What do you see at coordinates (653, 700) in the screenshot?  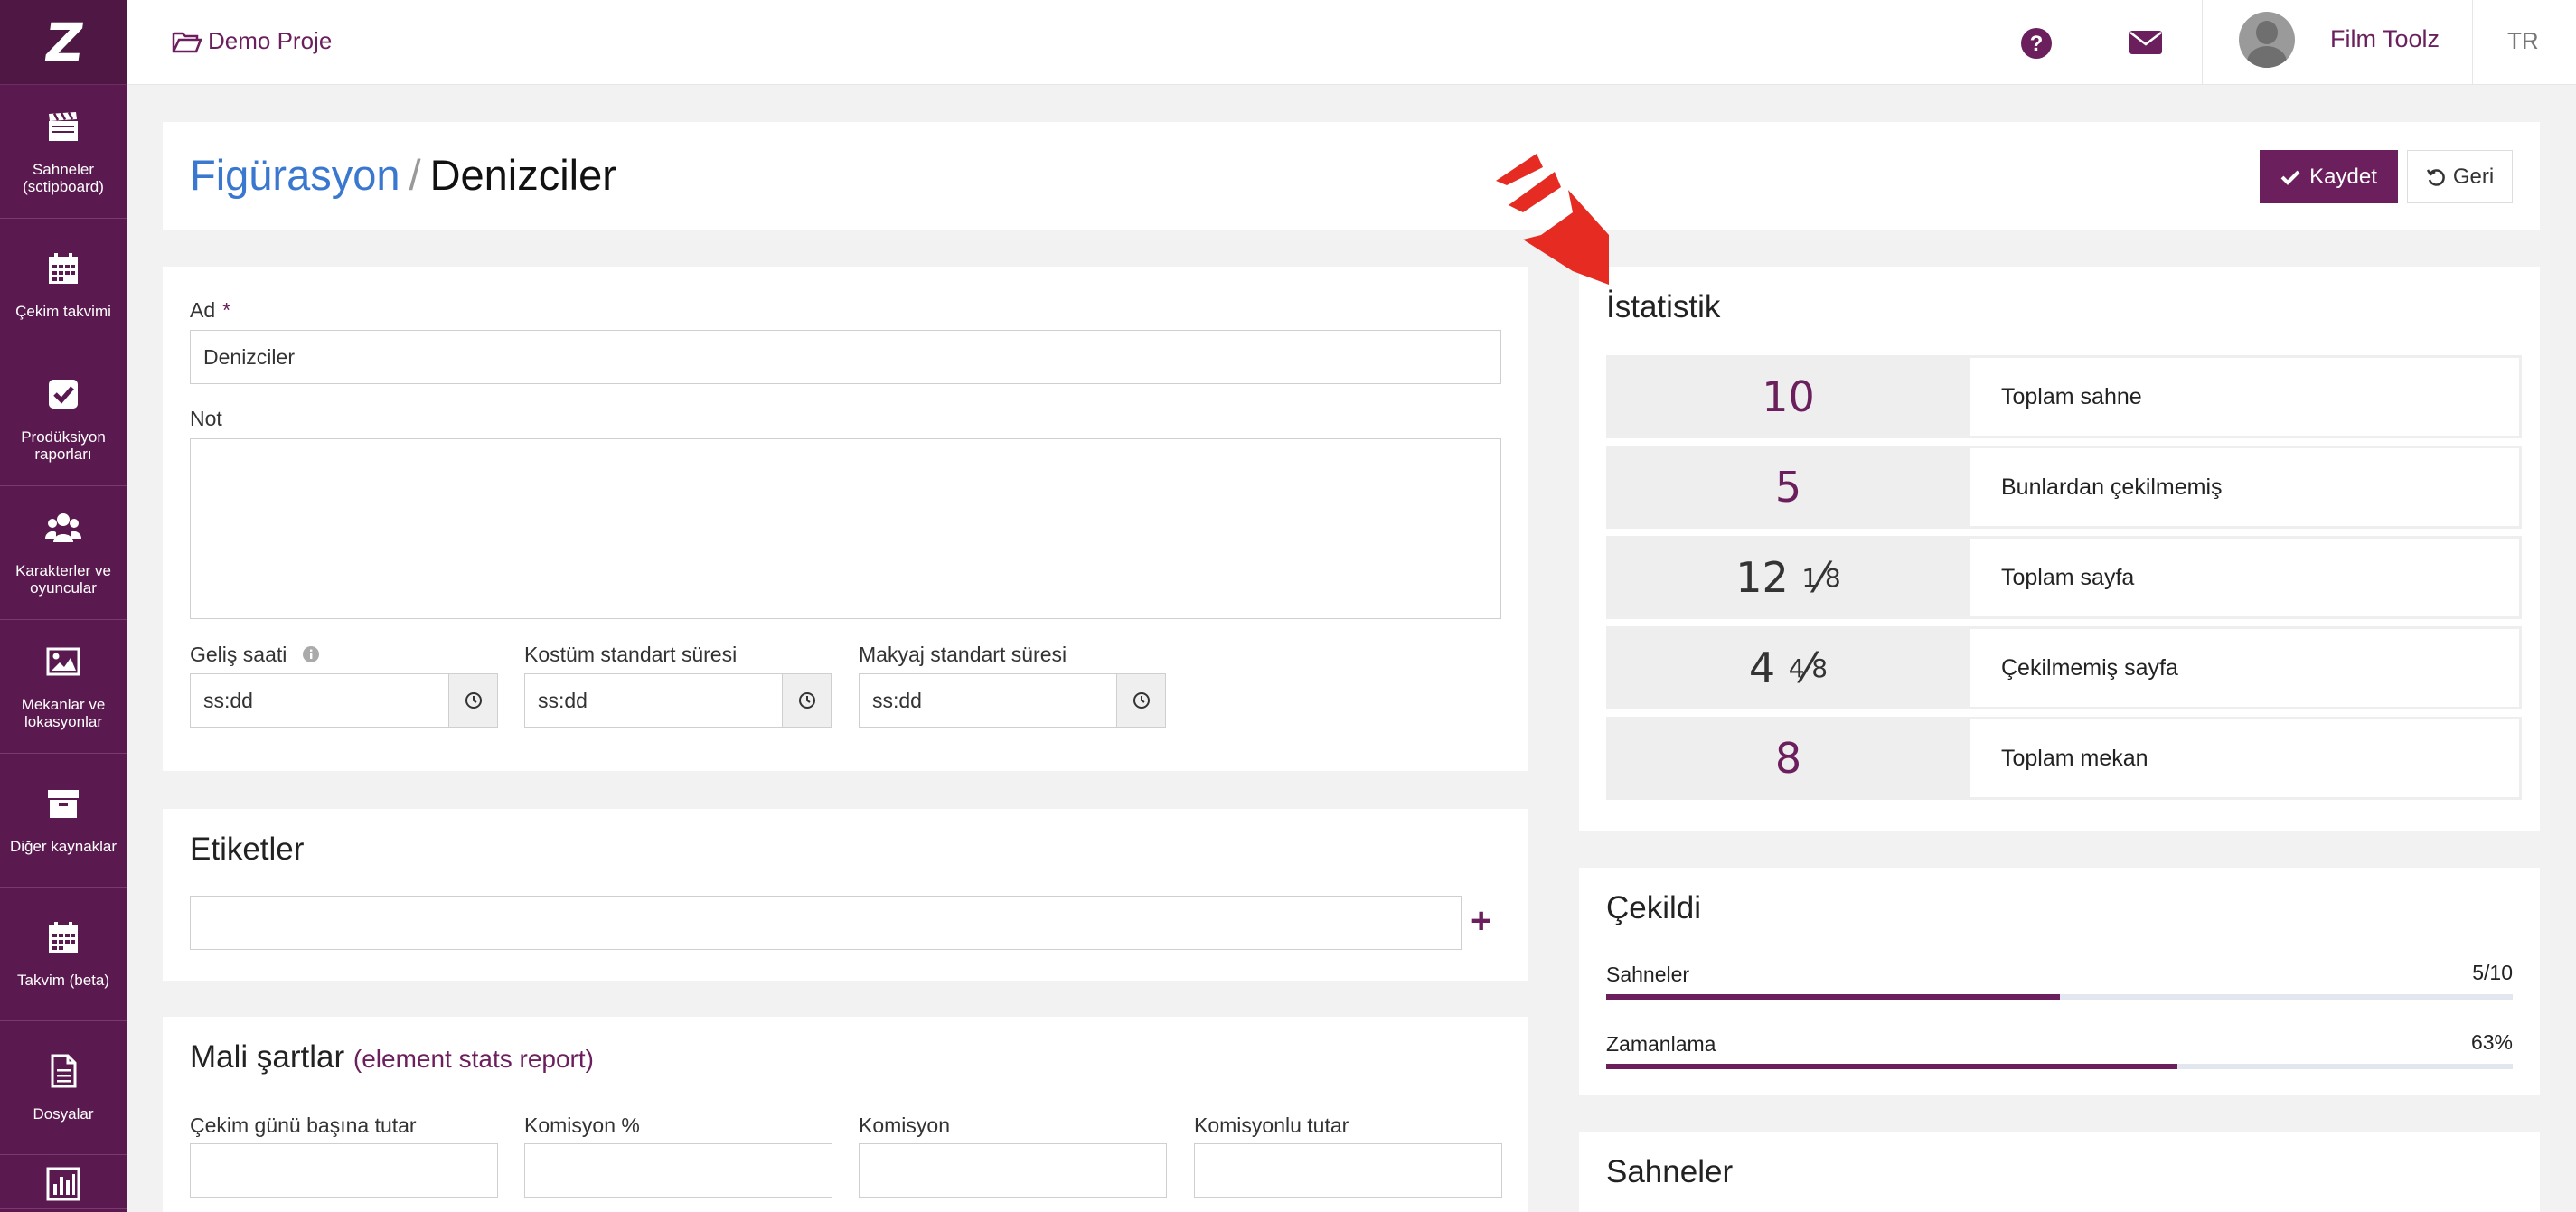 I see `costume-time-input: ss:dd` at bounding box center [653, 700].